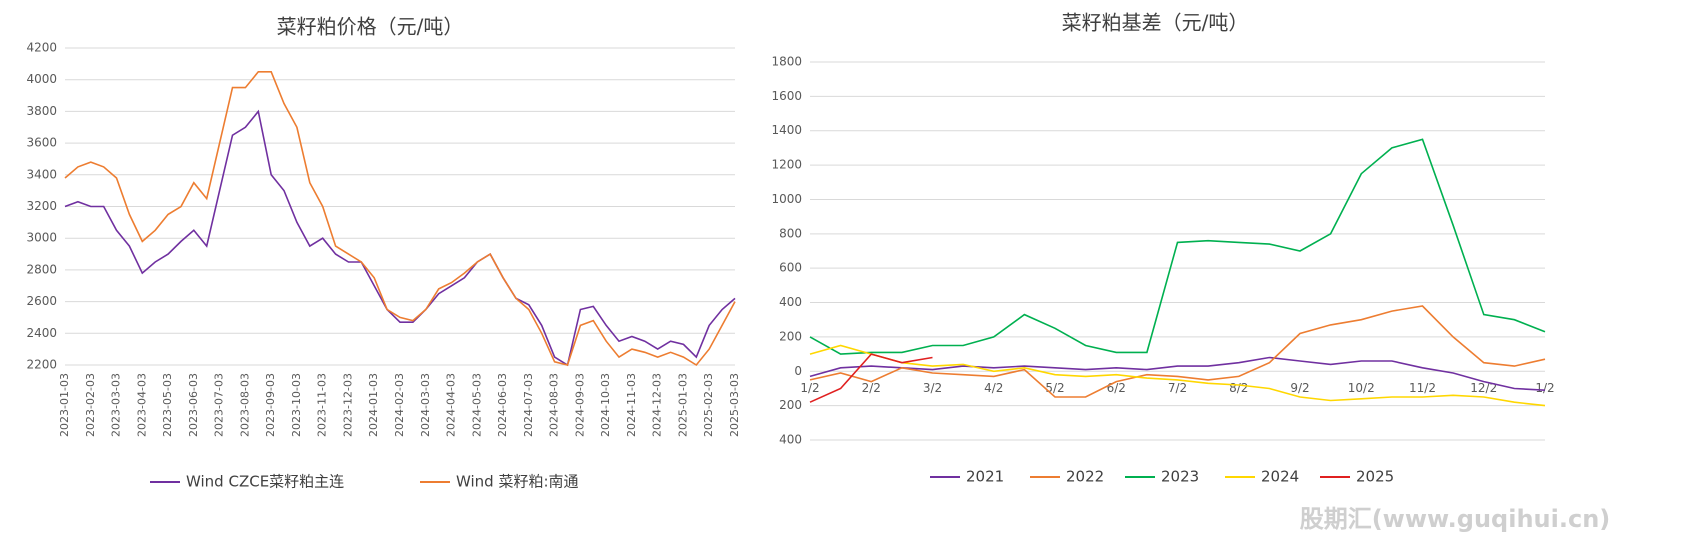  Describe the element at coordinates (708, 405) in the screenshot. I see `x-tick-label: 2025-02-03` at that location.